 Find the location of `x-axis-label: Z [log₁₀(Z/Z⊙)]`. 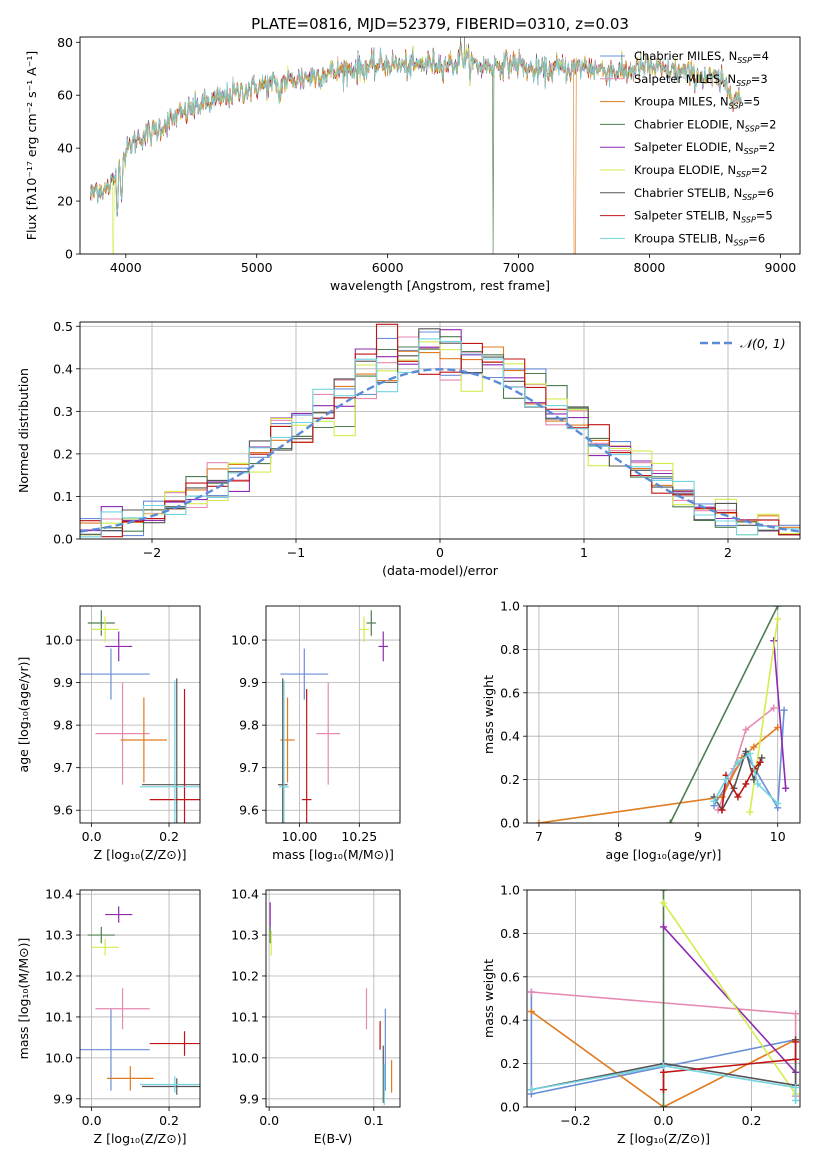

x-axis-label: Z [log₁₀(Z/Z⊙)] is located at coordinates (140, 854).